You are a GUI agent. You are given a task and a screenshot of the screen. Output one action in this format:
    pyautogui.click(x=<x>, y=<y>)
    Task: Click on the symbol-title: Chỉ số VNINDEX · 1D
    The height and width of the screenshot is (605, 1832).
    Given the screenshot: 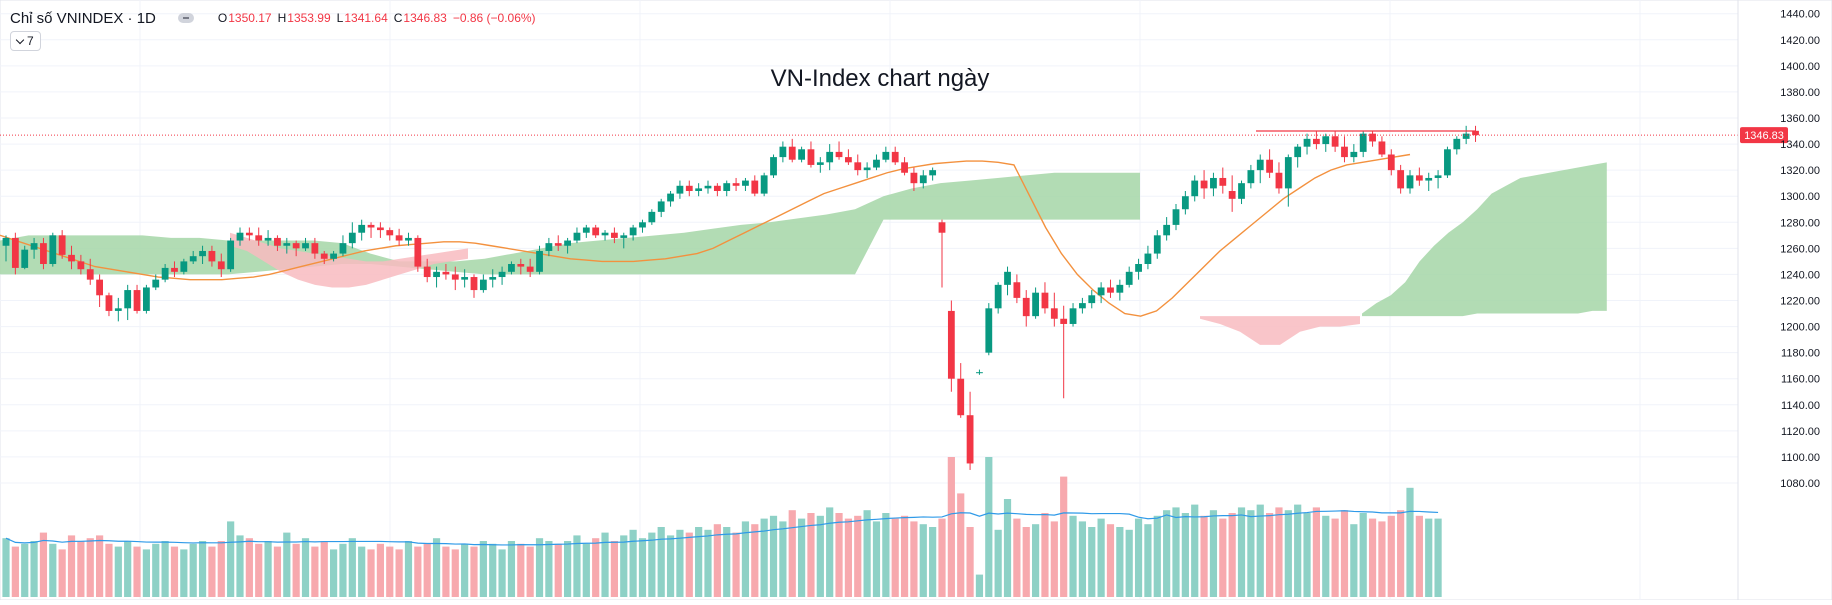 What is the action you would take?
    pyautogui.click(x=83, y=18)
    